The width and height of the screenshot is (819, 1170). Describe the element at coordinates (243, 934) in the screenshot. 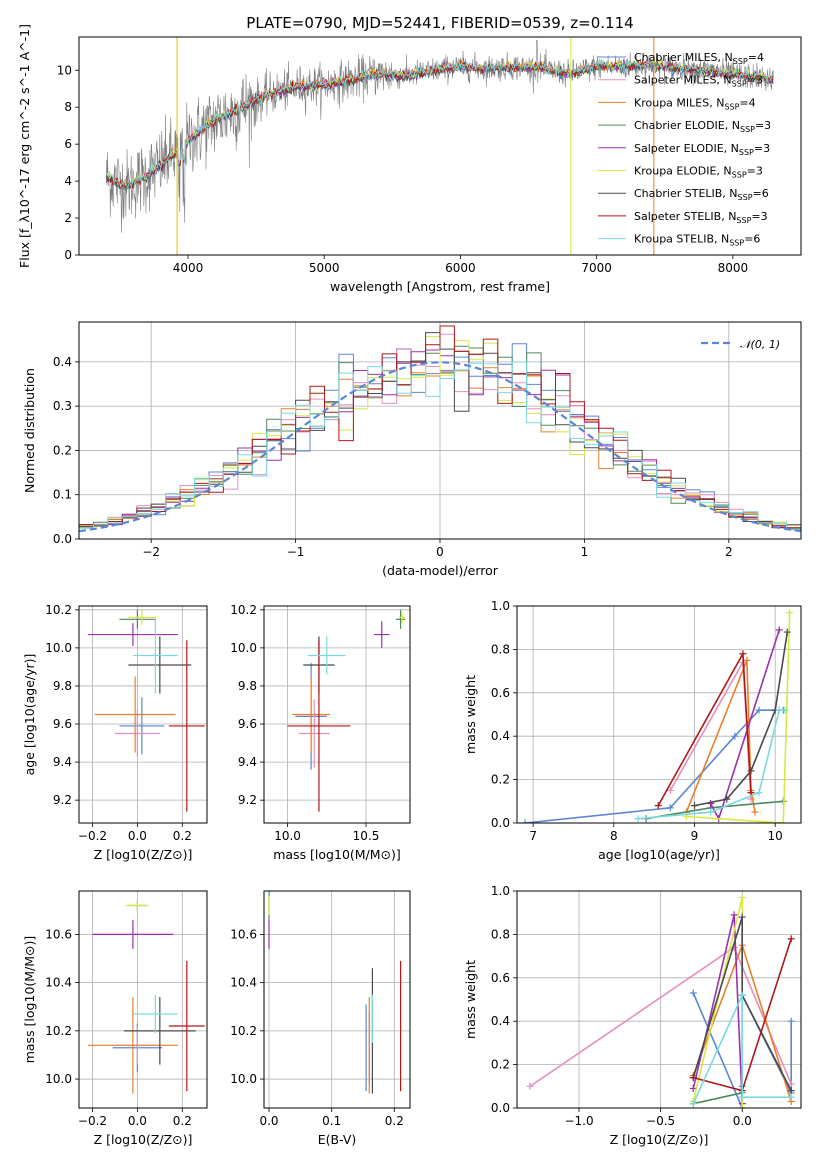

I see `mass-vs-EBV-ytick-label: 10.6` at that location.